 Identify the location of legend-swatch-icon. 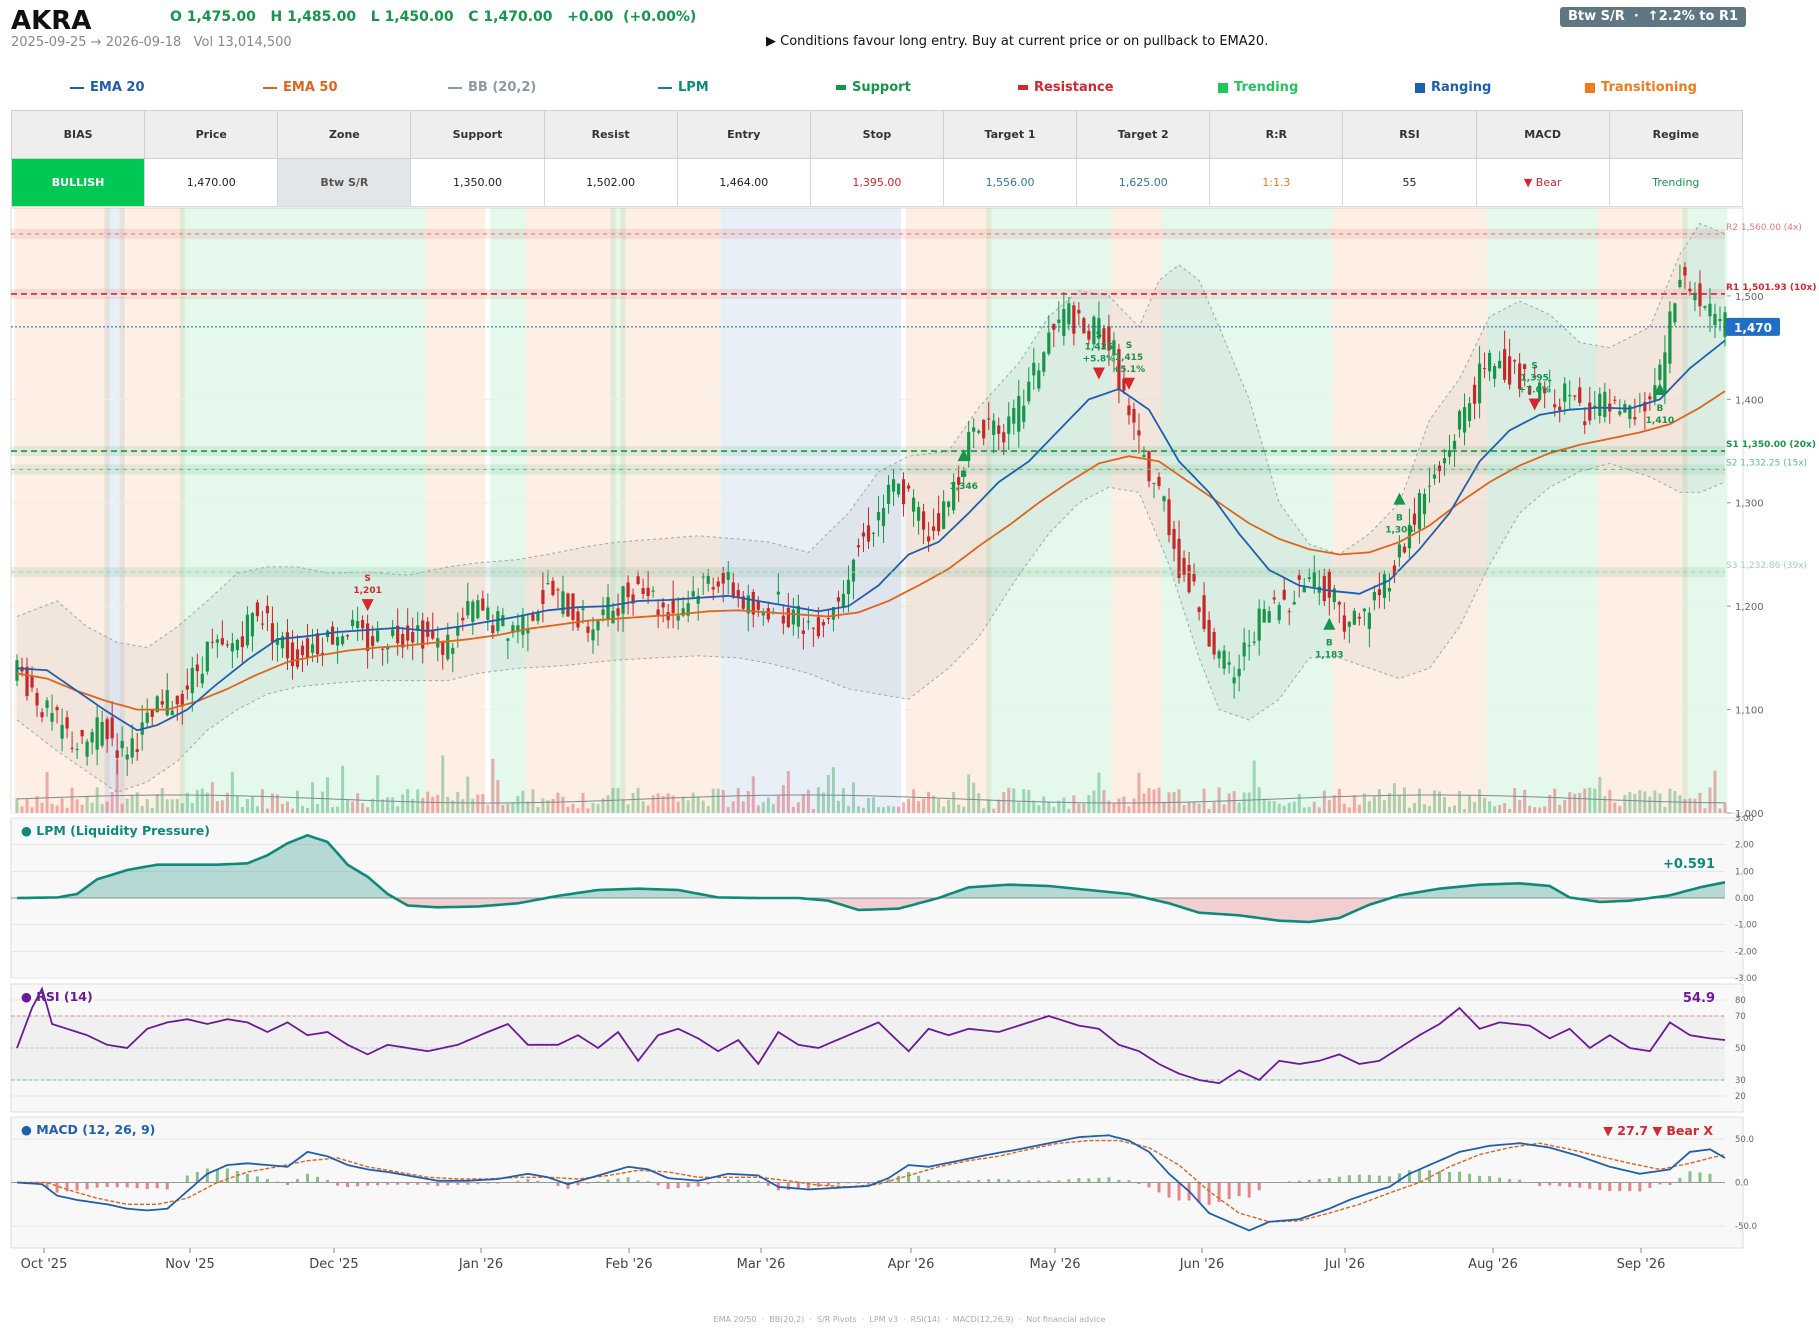
(1023, 87).